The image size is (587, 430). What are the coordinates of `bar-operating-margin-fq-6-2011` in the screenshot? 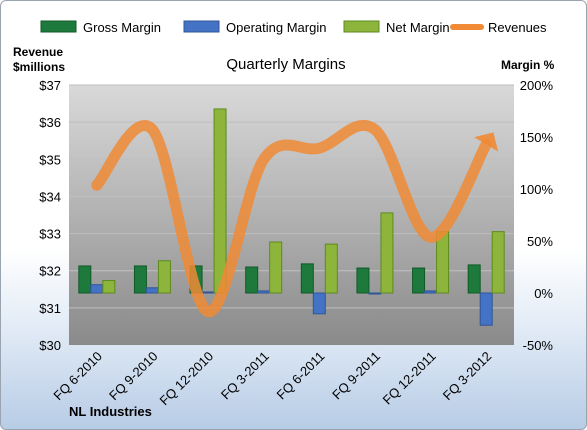 It's located at (319, 303).